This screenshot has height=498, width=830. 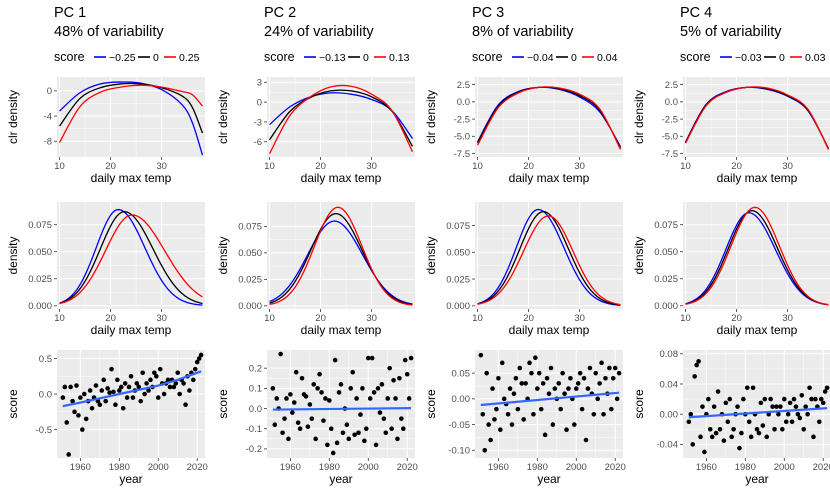 I want to click on x-tick-label: 1980, so click(x=537, y=467).